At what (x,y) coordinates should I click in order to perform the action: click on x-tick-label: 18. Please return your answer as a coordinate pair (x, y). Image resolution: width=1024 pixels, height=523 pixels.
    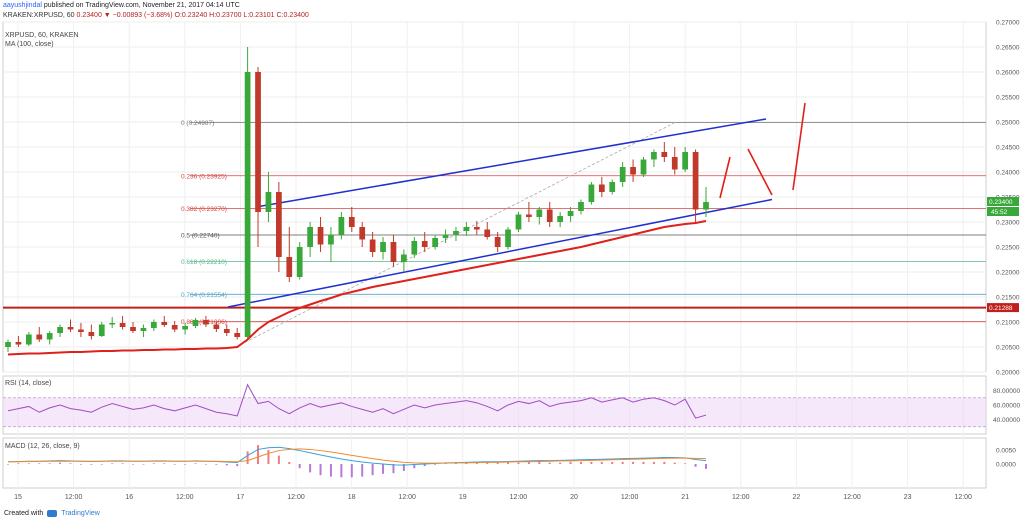
    Looking at the image, I should click on (352, 497).